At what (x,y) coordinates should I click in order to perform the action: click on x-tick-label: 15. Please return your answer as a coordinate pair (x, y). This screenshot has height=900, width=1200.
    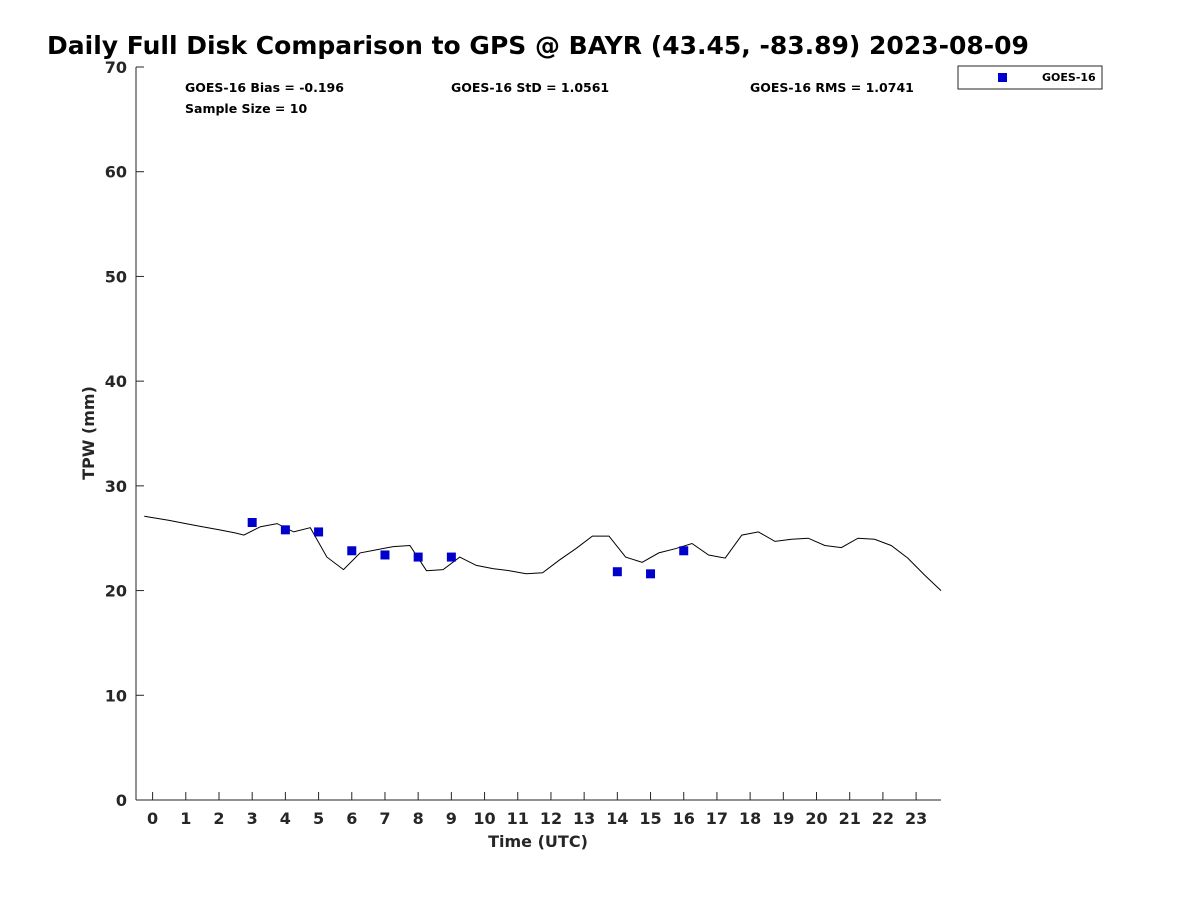
    Looking at the image, I should click on (650, 818).